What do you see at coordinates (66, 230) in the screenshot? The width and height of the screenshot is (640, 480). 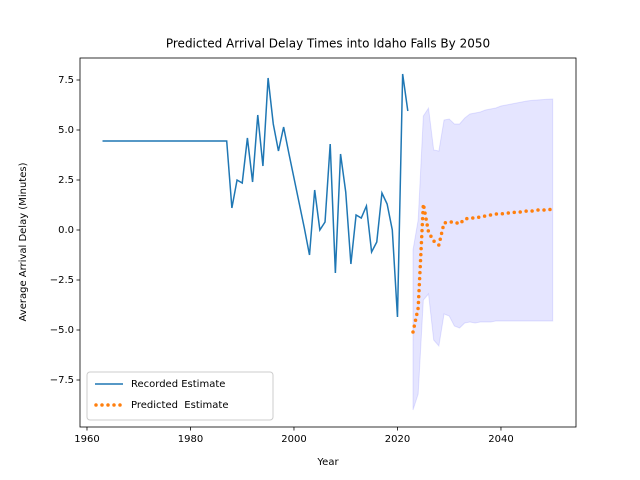 I see `y-tick-label: 0.0` at bounding box center [66, 230].